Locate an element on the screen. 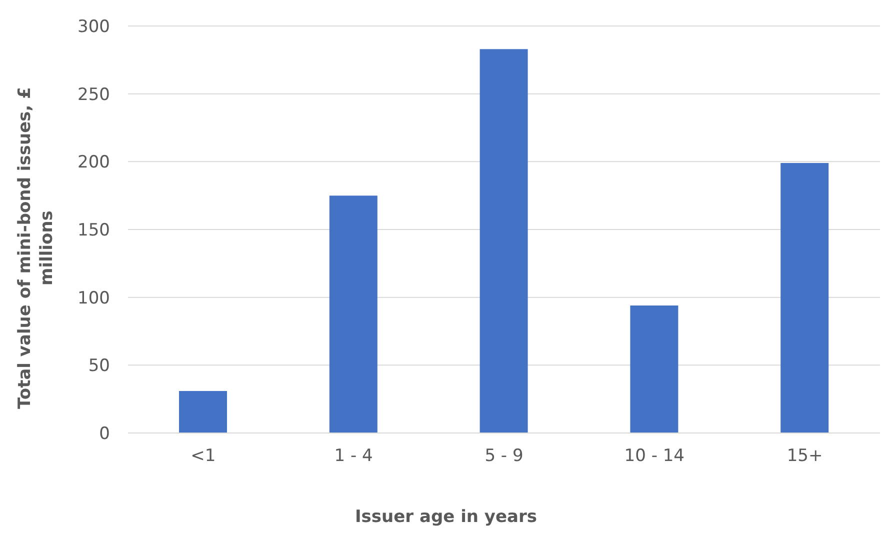 This screenshot has height=539, width=892. x-tick-label: 1 - 4 is located at coordinates (353, 456).